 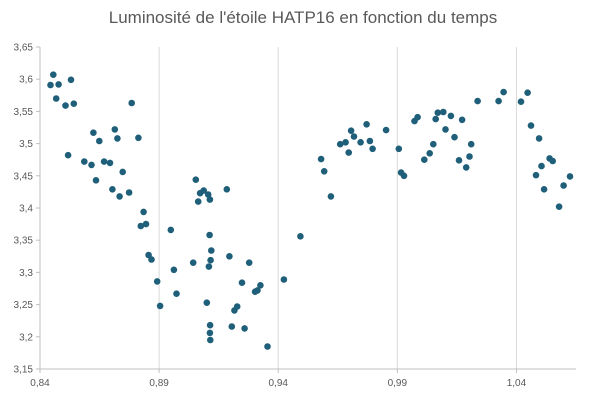 What do you see at coordinates (40, 383) in the screenshot?
I see `x-tick-label: 0,84` at bounding box center [40, 383].